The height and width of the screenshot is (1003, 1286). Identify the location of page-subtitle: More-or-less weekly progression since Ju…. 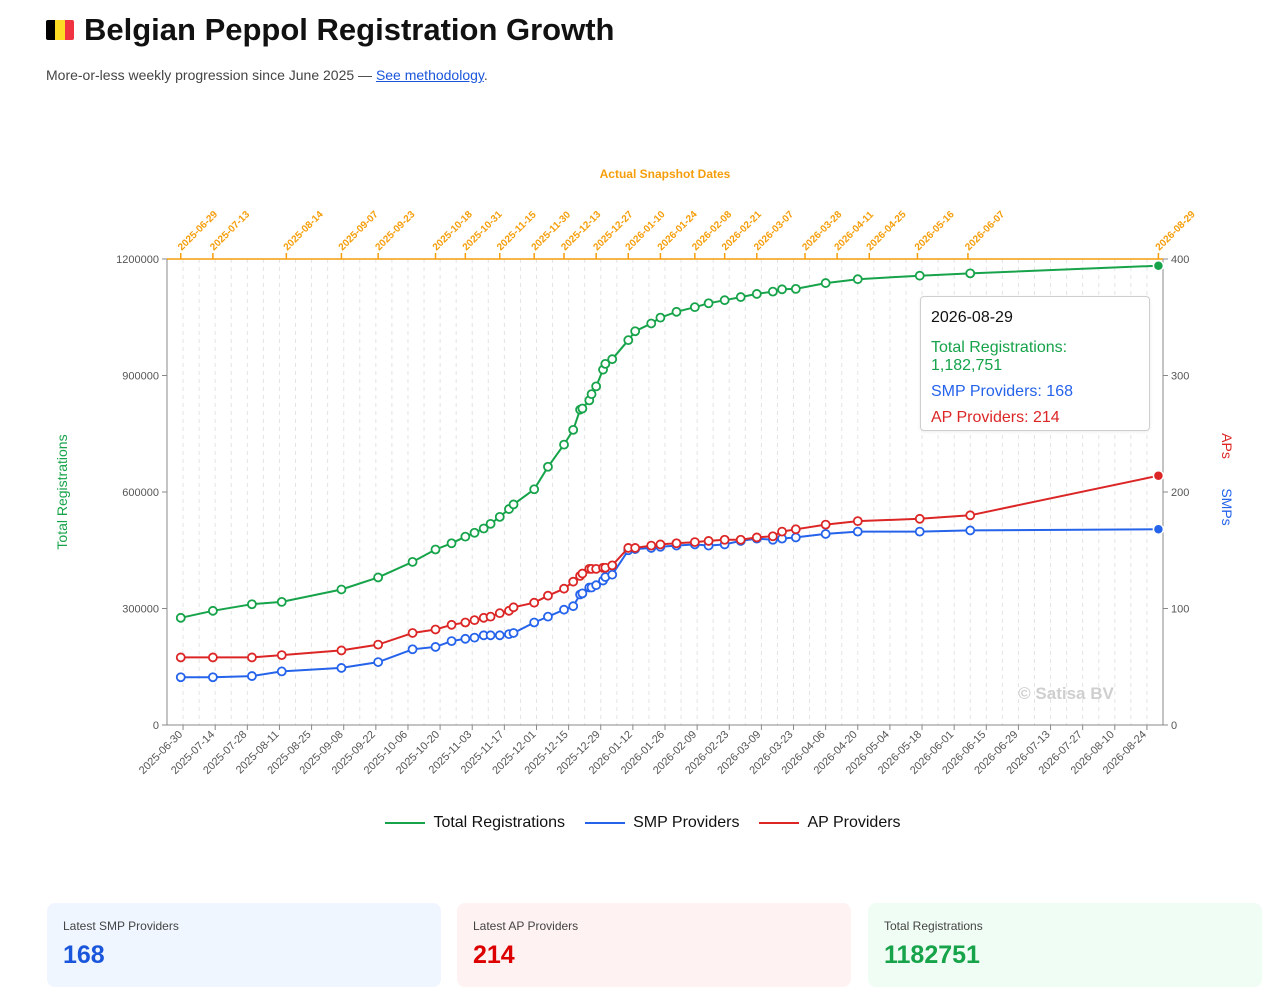
(267, 75).